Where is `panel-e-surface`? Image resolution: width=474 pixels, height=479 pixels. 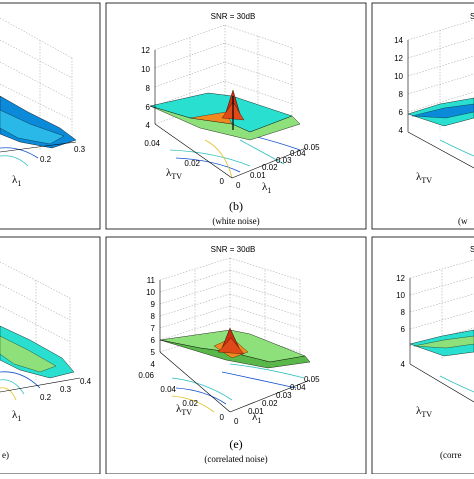 panel-e-surface is located at coordinates (235, 348).